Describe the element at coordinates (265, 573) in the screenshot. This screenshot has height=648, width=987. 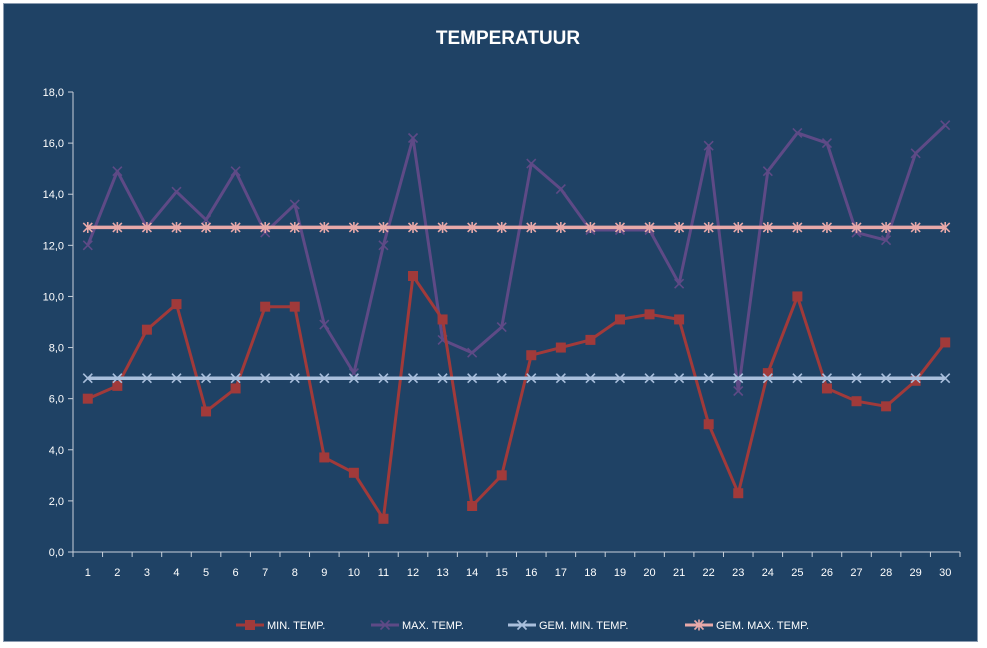
I see `x-tick-label: 7` at that location.